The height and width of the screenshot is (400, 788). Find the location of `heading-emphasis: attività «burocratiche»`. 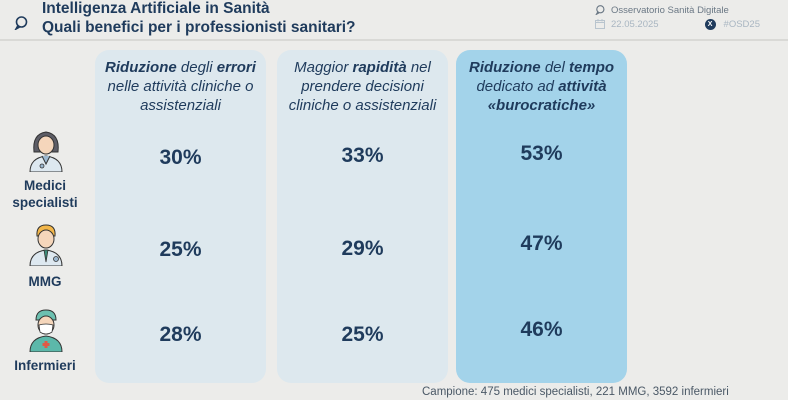

heading-emphasis: attività «burocratiche» is located at coordinates (547, 96).